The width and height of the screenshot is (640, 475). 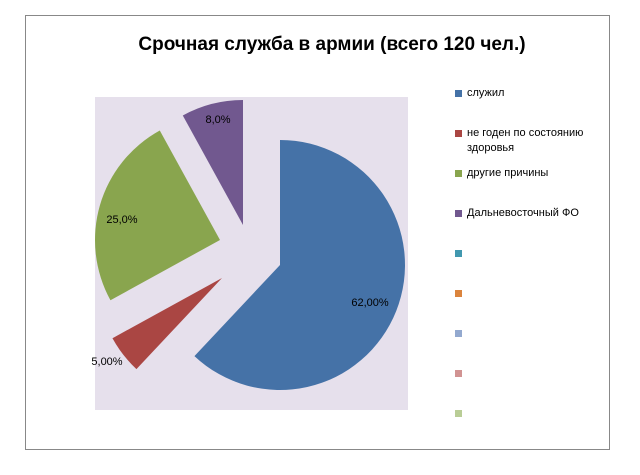 What do you see at coordinates (523, 213) in the screenshot?
I see `legend-label: Дальневосточный ФО` at bounding box center [523, 213].